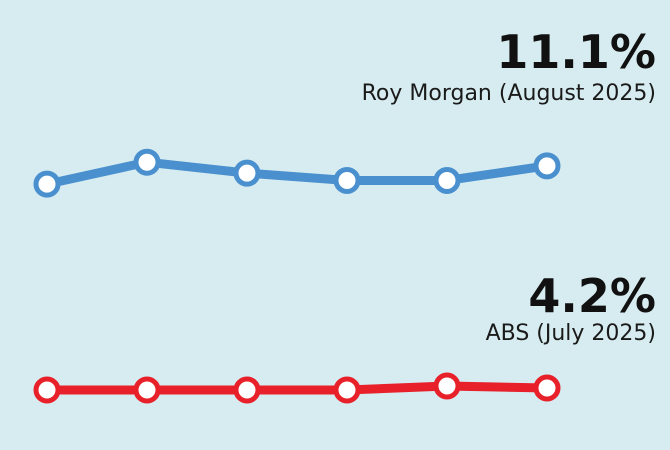 The height and width of the screenshot is (450, 670). Describe the element at coordinates (509, 93) in the screenshot. I see `legend-label: Roy Morgan (August 2025)` at that location.